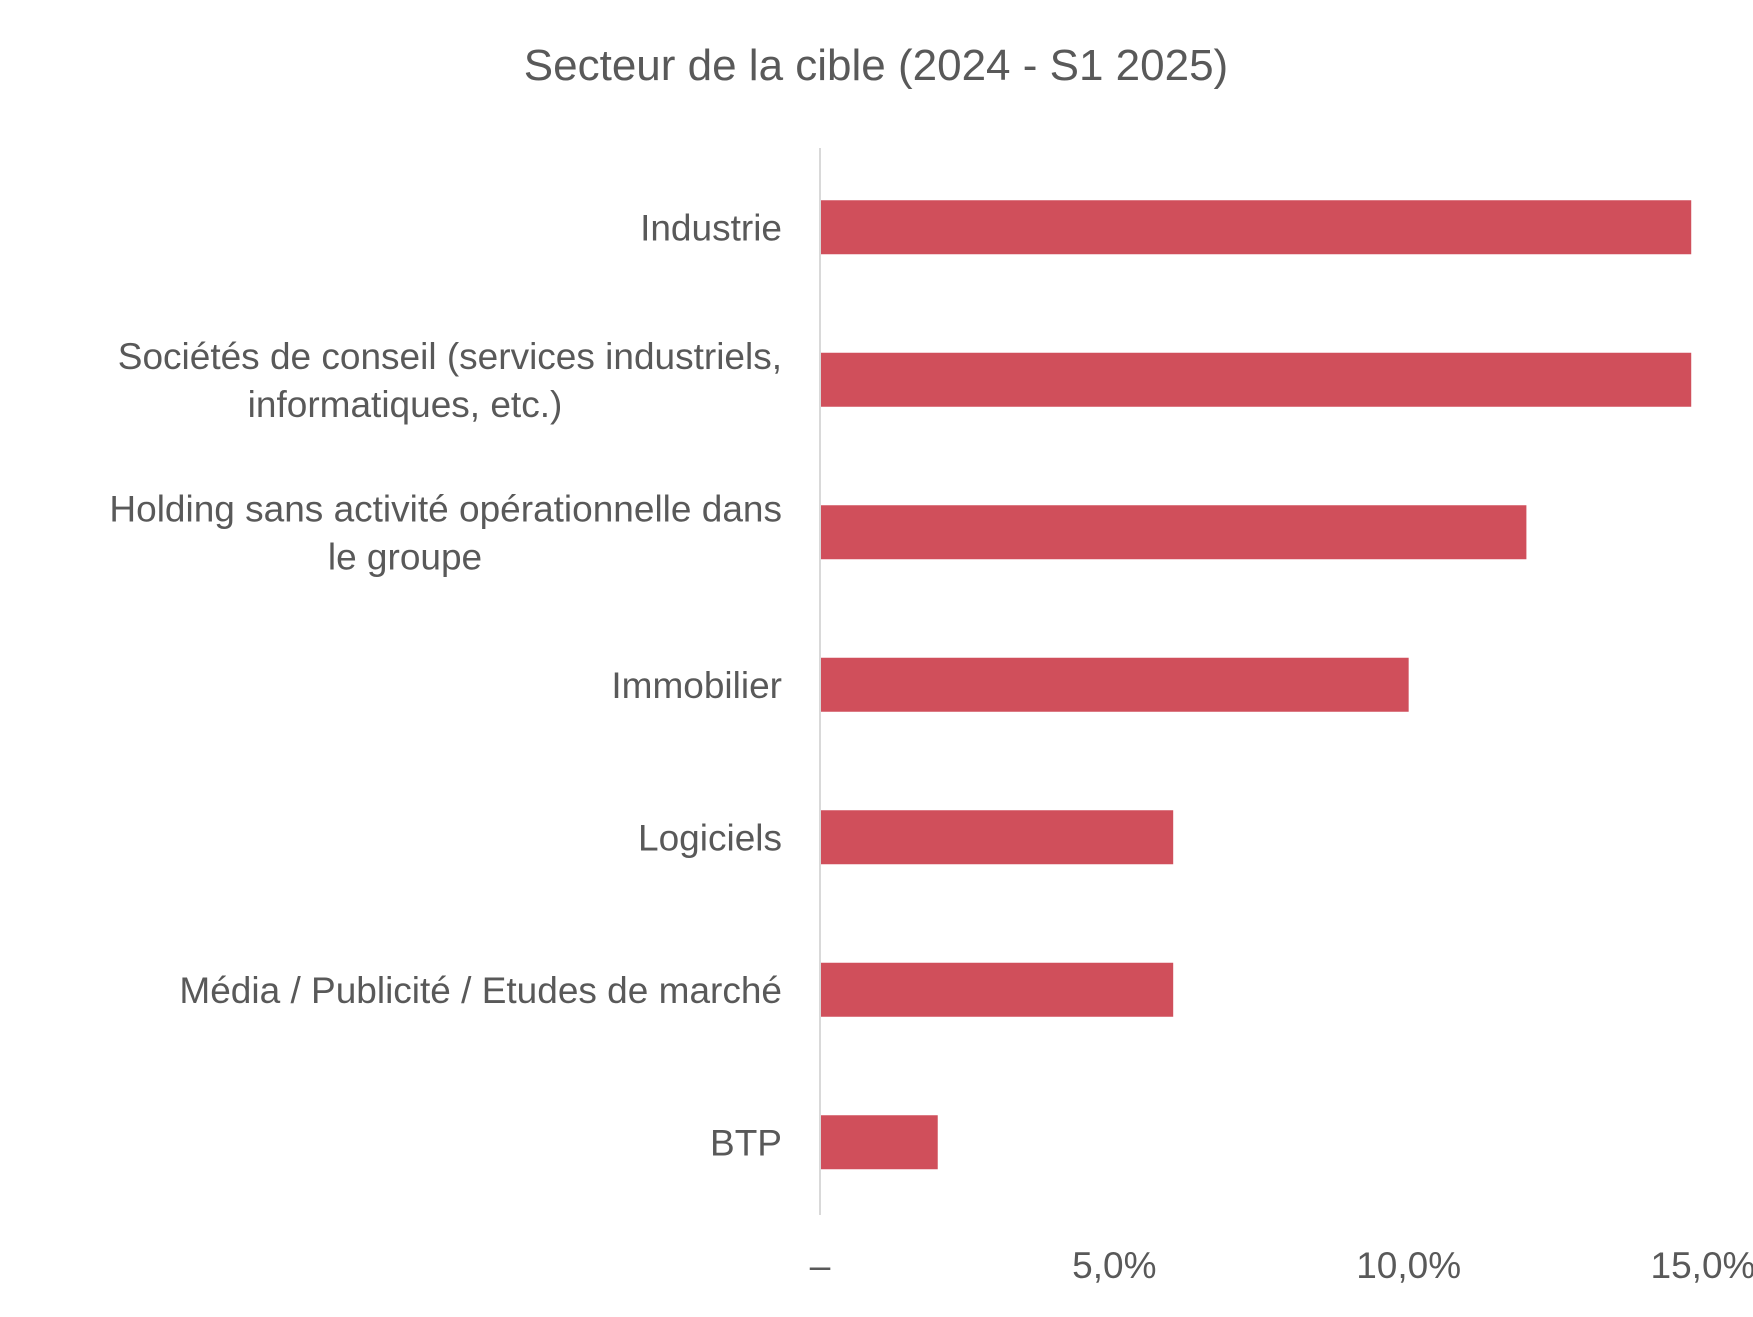  I want to click on chart-title: Secteur de la cible (2024 - S1 2025), so click(876, 65).